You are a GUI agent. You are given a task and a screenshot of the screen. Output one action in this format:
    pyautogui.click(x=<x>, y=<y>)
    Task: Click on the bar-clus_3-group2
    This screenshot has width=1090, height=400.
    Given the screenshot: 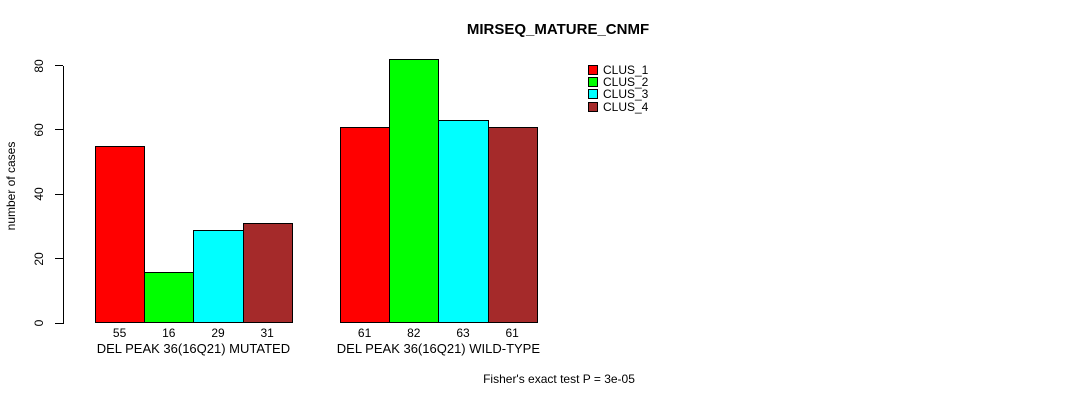 What is the action you would take?
    pyautogui.click(x=463, y=221)
    